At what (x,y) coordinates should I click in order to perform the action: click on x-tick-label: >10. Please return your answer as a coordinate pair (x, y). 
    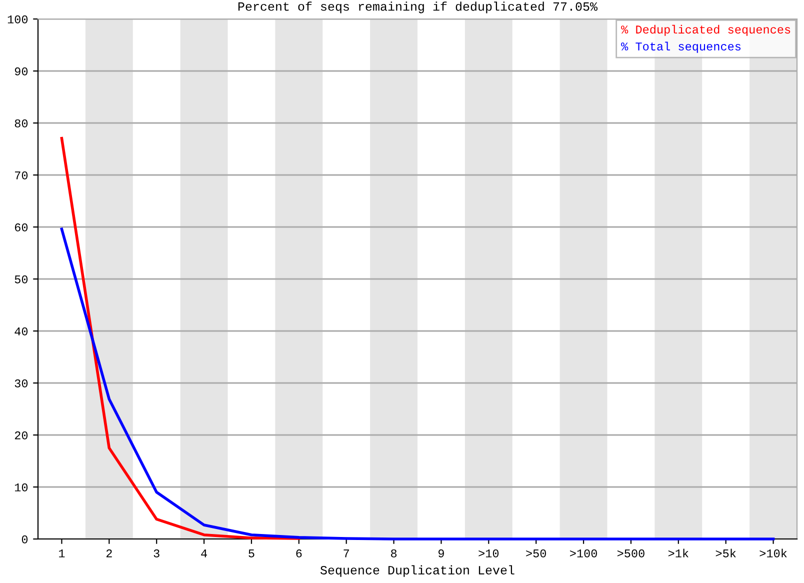
    Looking at the image, I should click on (488, 553).